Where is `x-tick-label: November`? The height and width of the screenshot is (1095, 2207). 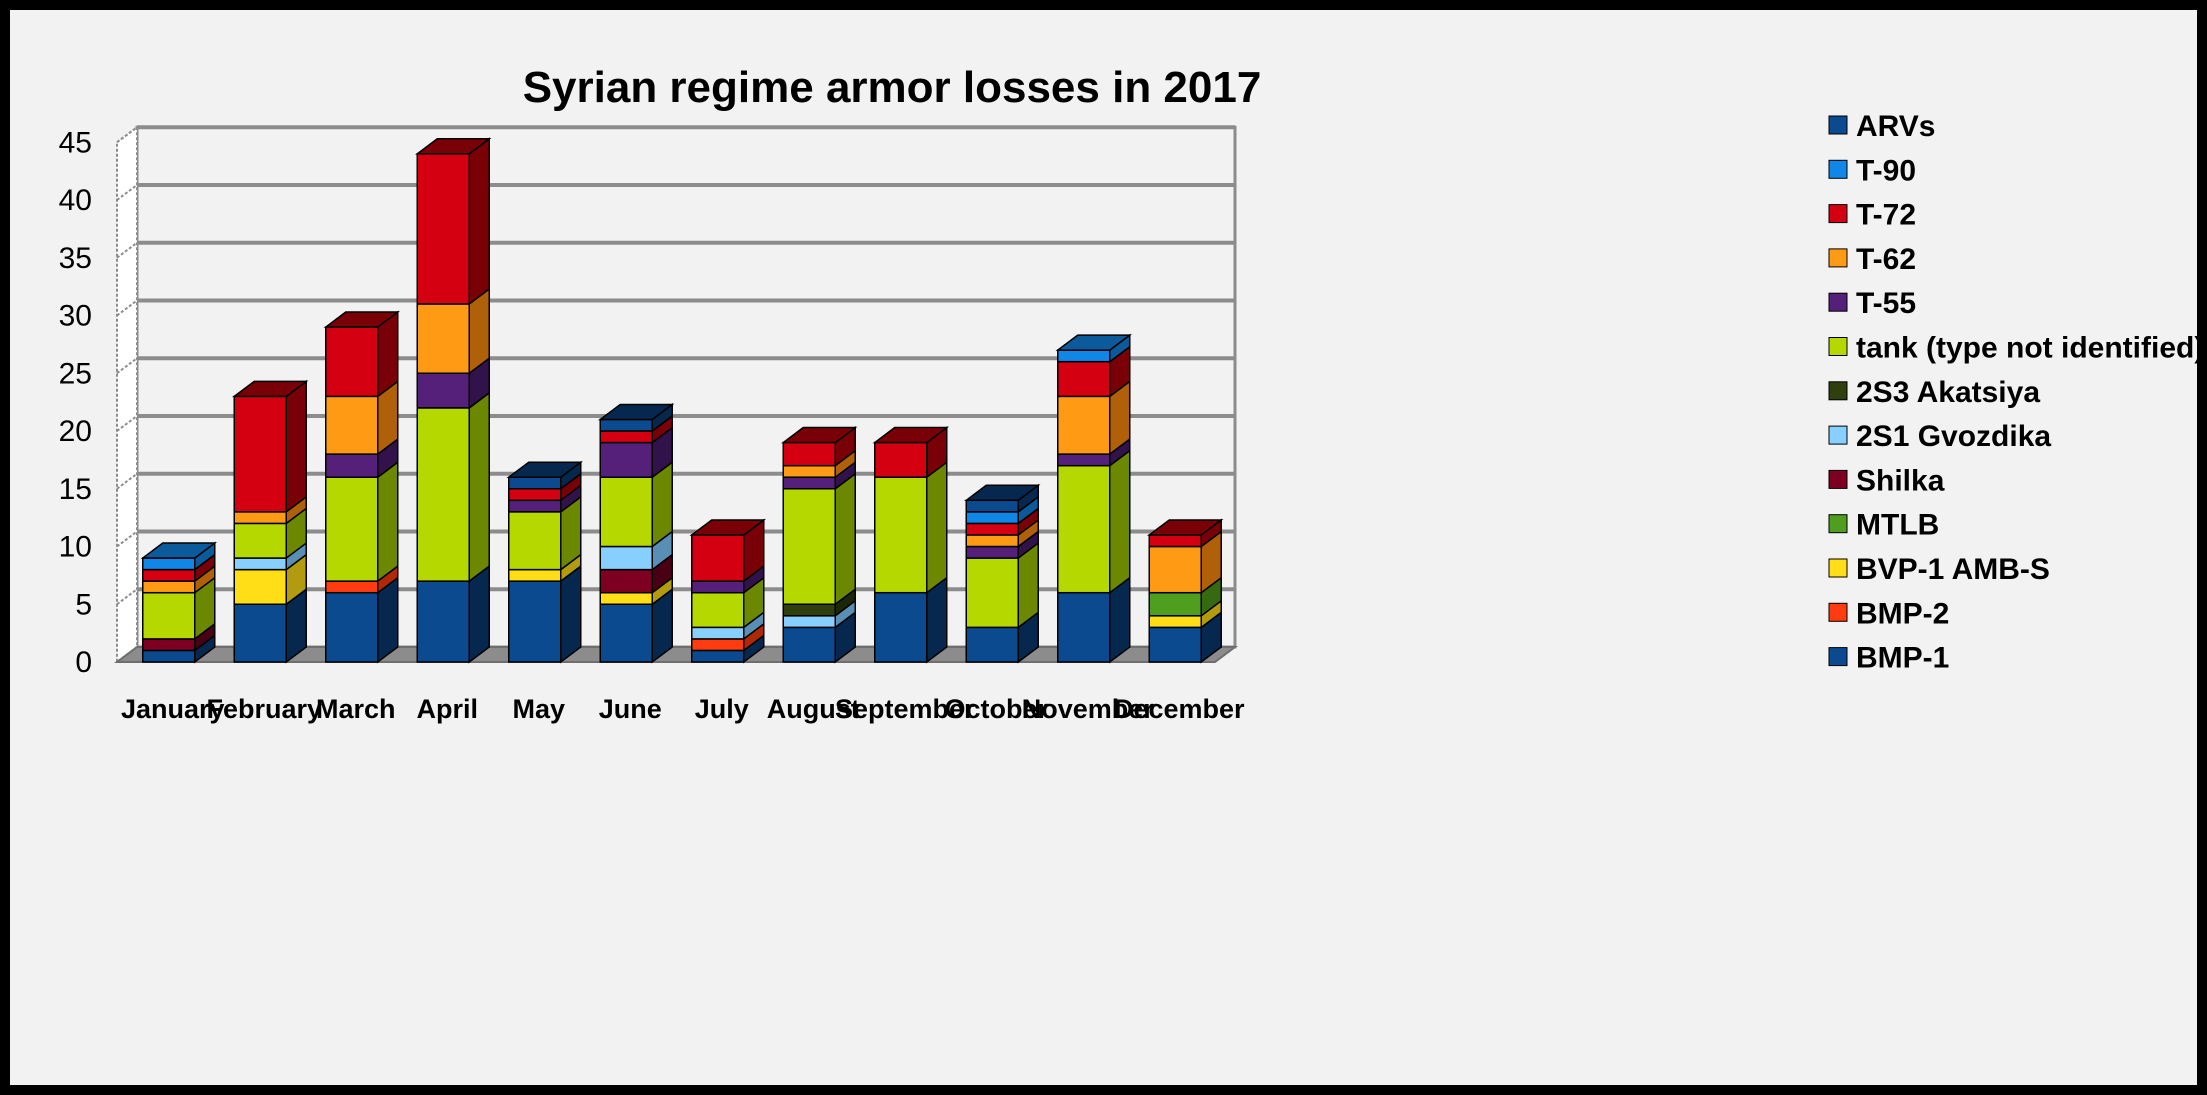
x-tick-label: November is located at coordinates (1088, 709).